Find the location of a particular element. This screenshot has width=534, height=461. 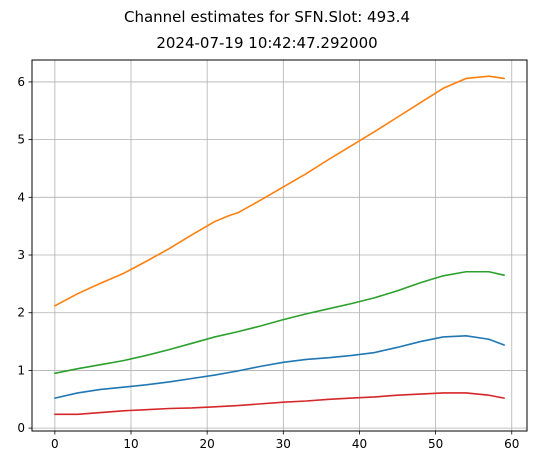

y-tick-label: 1 is located at coordinates (21, 370).